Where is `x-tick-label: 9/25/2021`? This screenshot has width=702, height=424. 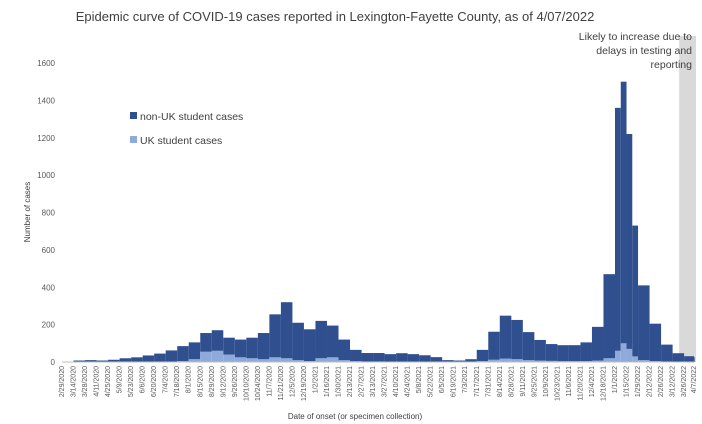
x-tick-label: 9/25/2021 is located at coordinates (534, 381).